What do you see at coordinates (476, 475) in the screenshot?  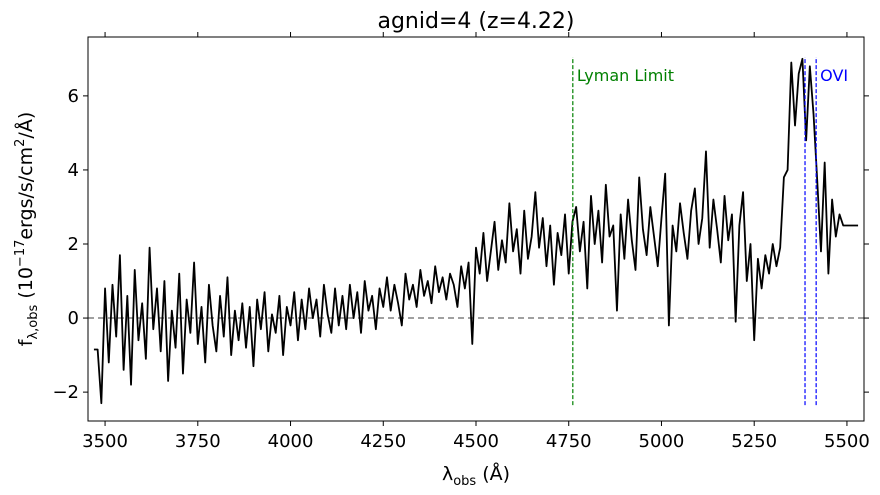 I see `x-axis-label: λobs (Å)` at bounding box center [476, 475].